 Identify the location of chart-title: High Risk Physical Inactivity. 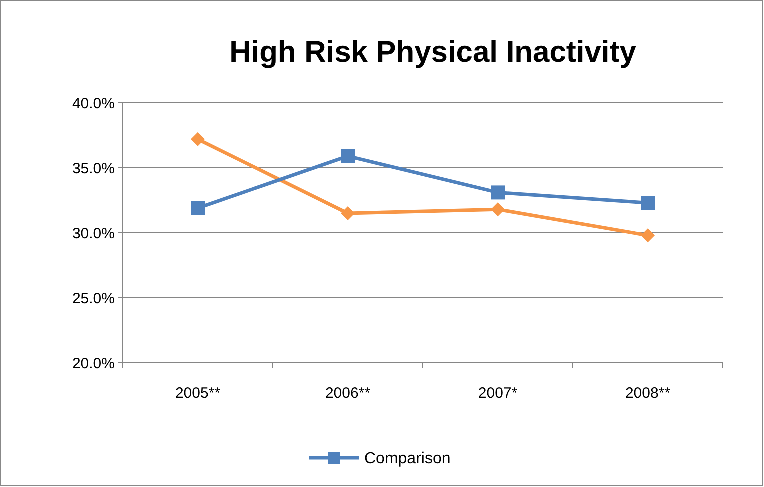
(433, 52).